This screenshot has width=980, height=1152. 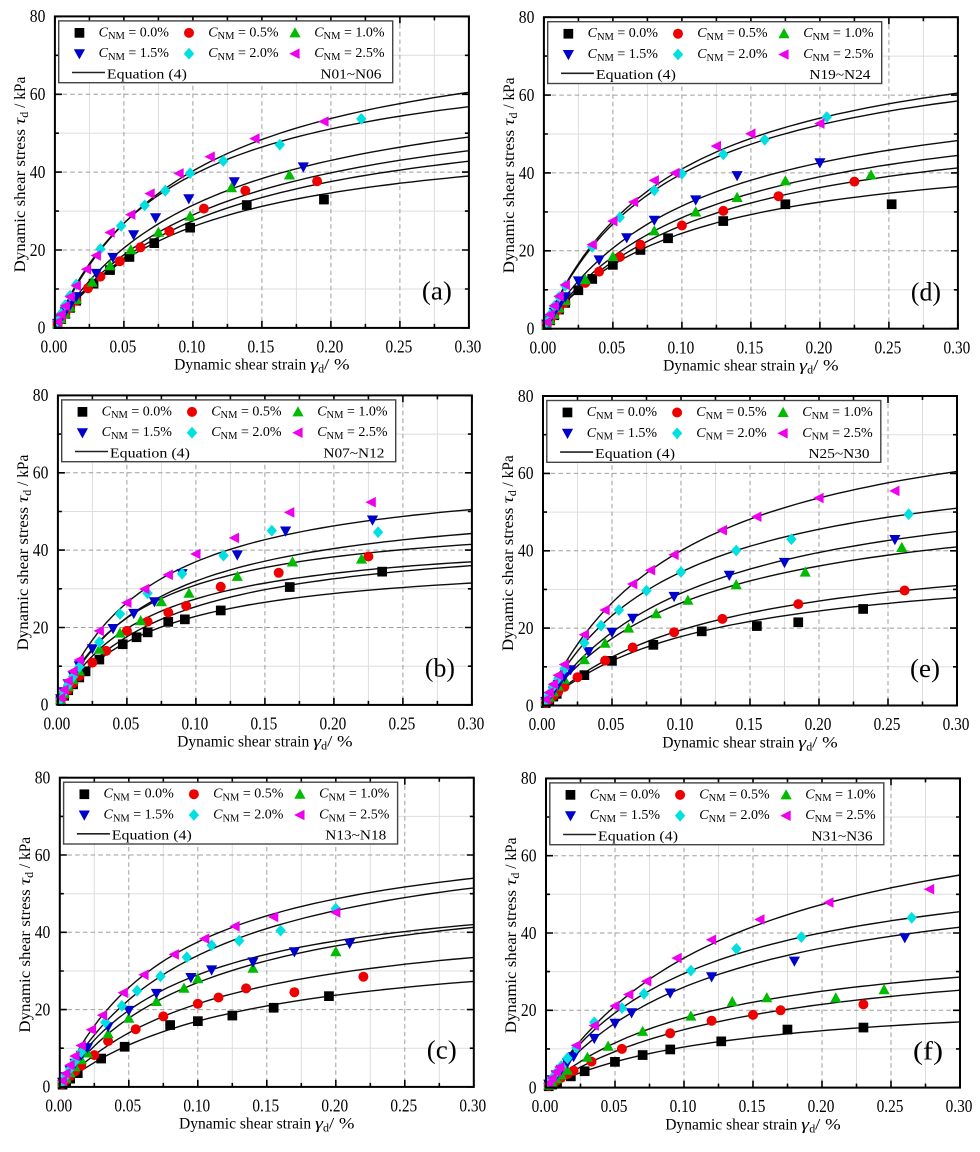 I want to click on svg-text: (f), so click(x=928, y=1050).